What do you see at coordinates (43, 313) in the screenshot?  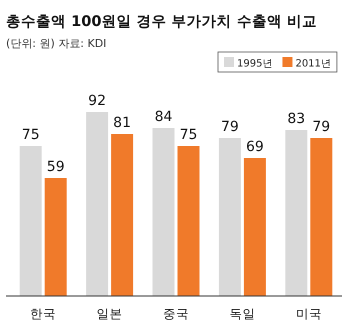 I see `x-tick-label: 한국` at bounding box center [43, 313].